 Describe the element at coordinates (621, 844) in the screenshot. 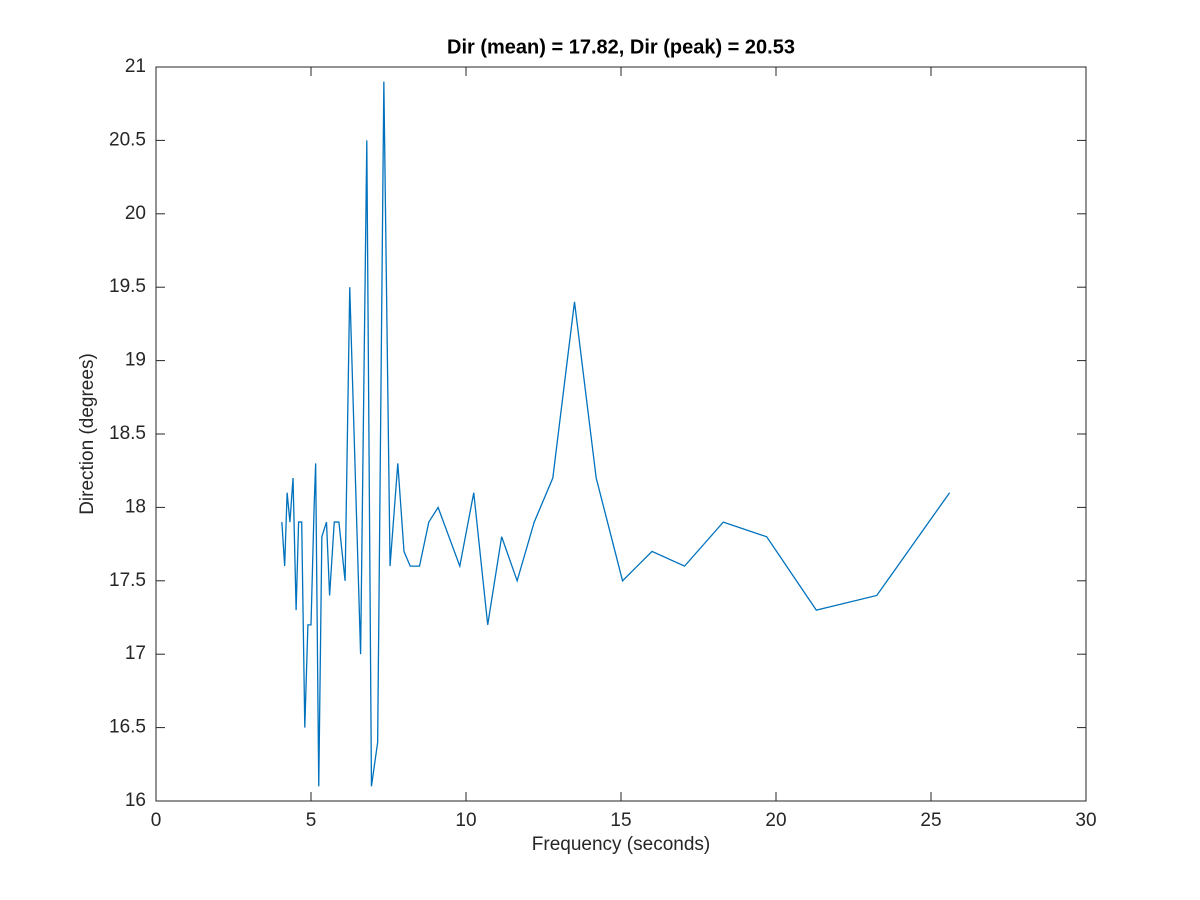

I see `x-axis-label: Frequency (seconds)` at that location.